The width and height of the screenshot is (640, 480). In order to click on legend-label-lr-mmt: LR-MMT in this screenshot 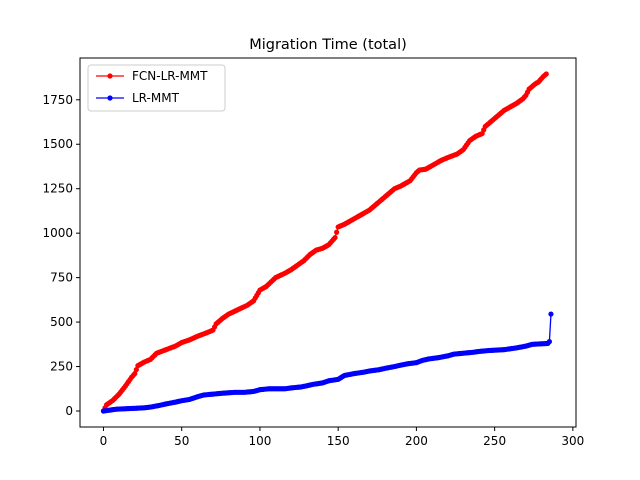, I will do `click(156, 98)`.